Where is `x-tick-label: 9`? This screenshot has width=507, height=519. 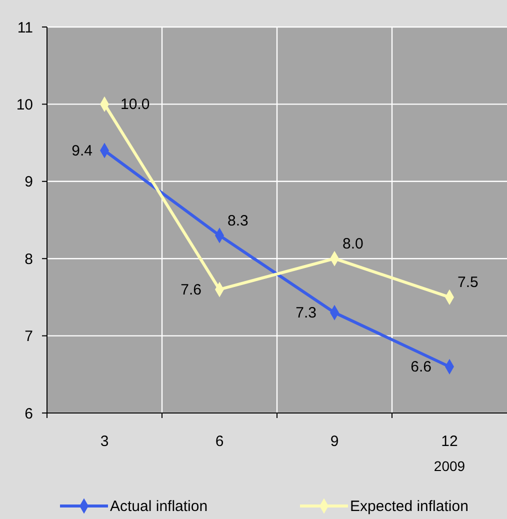 x-tick-label: 9 is located at coordinates (334, 441).